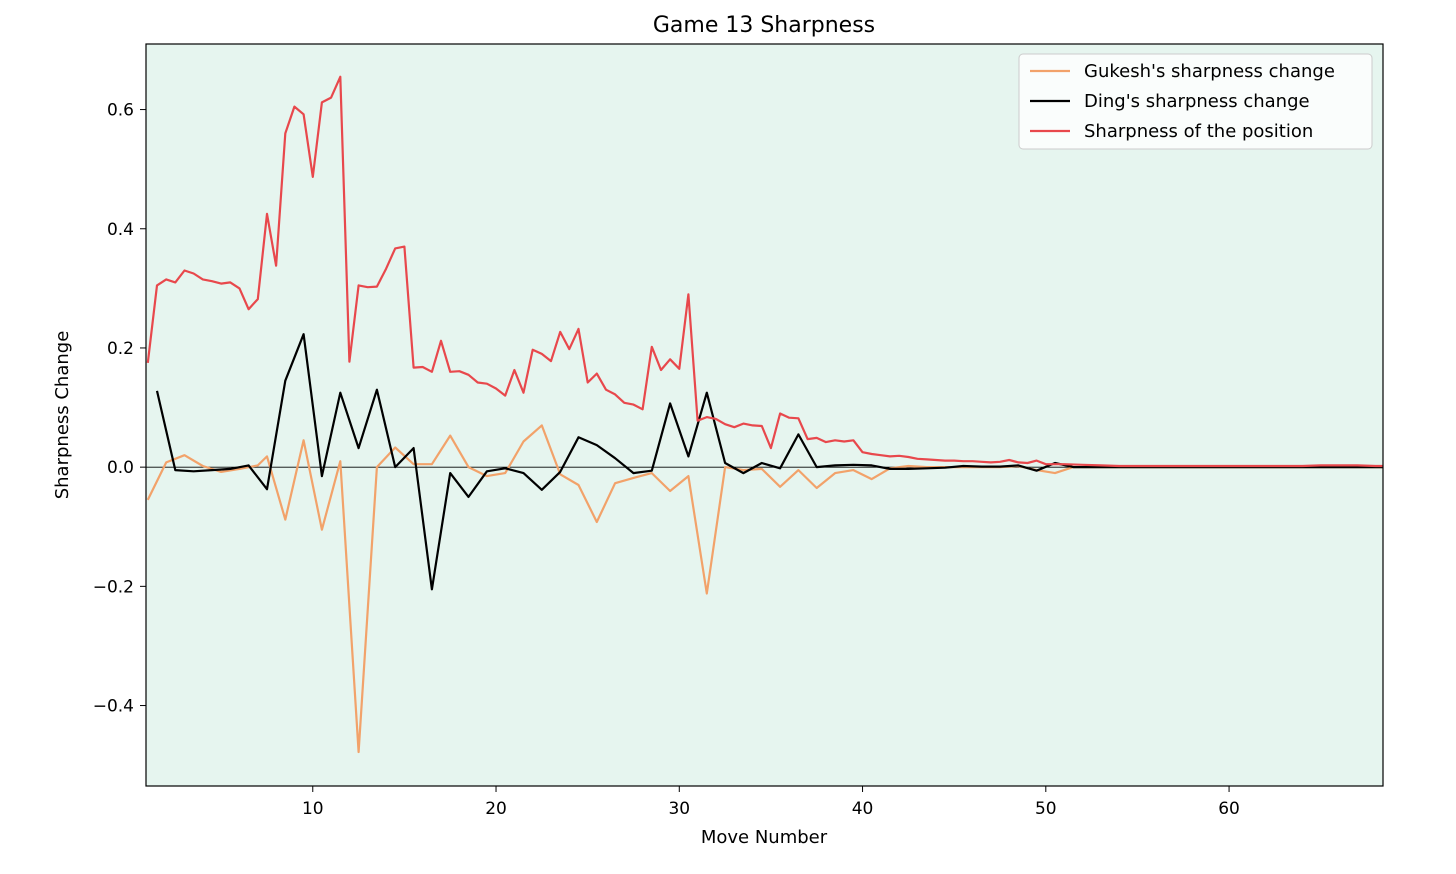 Image resolution: width=1456 pixels, height=874 pixels. What do you see at coordinates (1046, 809) in the screenshot?
I see `x-tick-label: 50` at bounding box center [1046, 809].